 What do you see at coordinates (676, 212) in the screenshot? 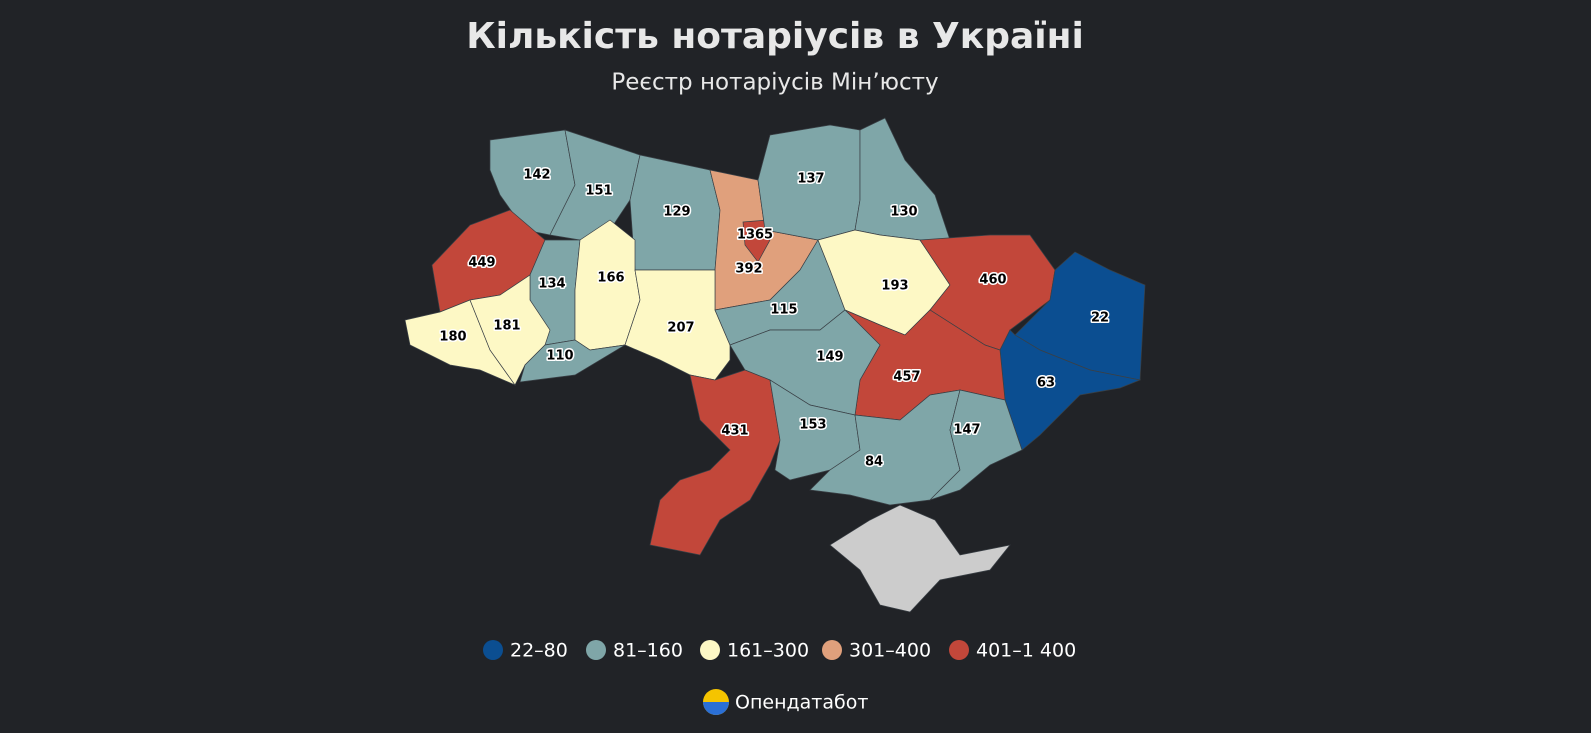
I see `region-label: 129` at bounding box center [676, 212].